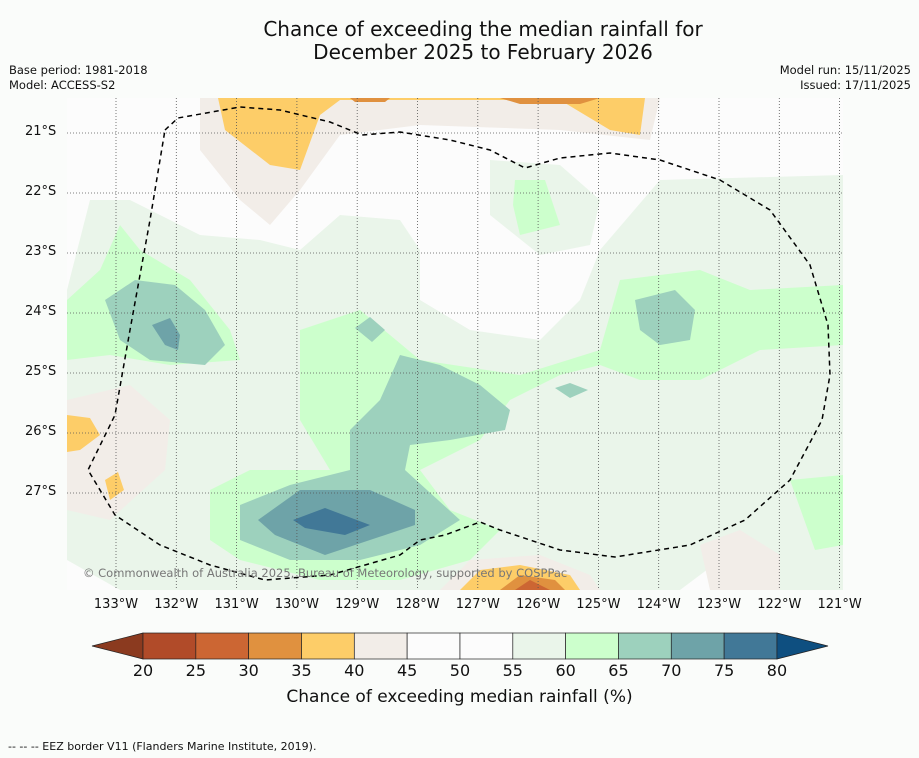  I want to click on colorbar-tick-label: 45, so click(407, 670).